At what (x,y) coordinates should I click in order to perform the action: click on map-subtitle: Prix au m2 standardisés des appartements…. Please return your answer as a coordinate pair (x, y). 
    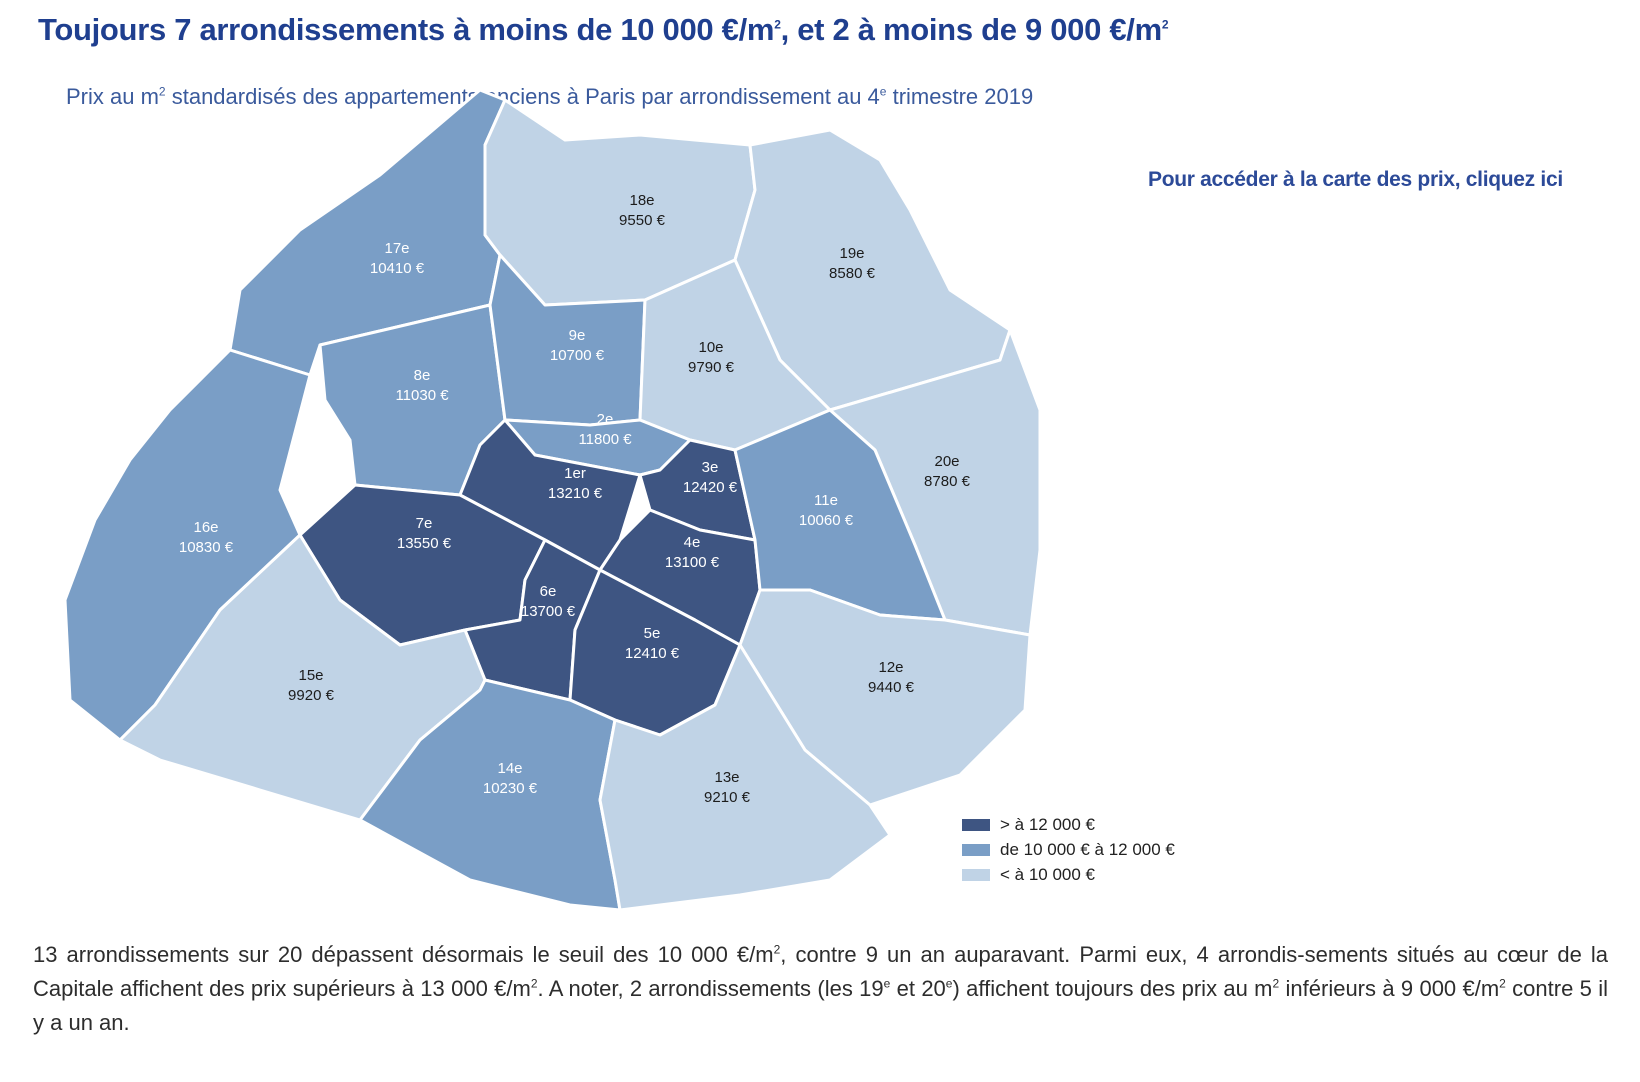
    Looking at the image, I should click on (549, 97).